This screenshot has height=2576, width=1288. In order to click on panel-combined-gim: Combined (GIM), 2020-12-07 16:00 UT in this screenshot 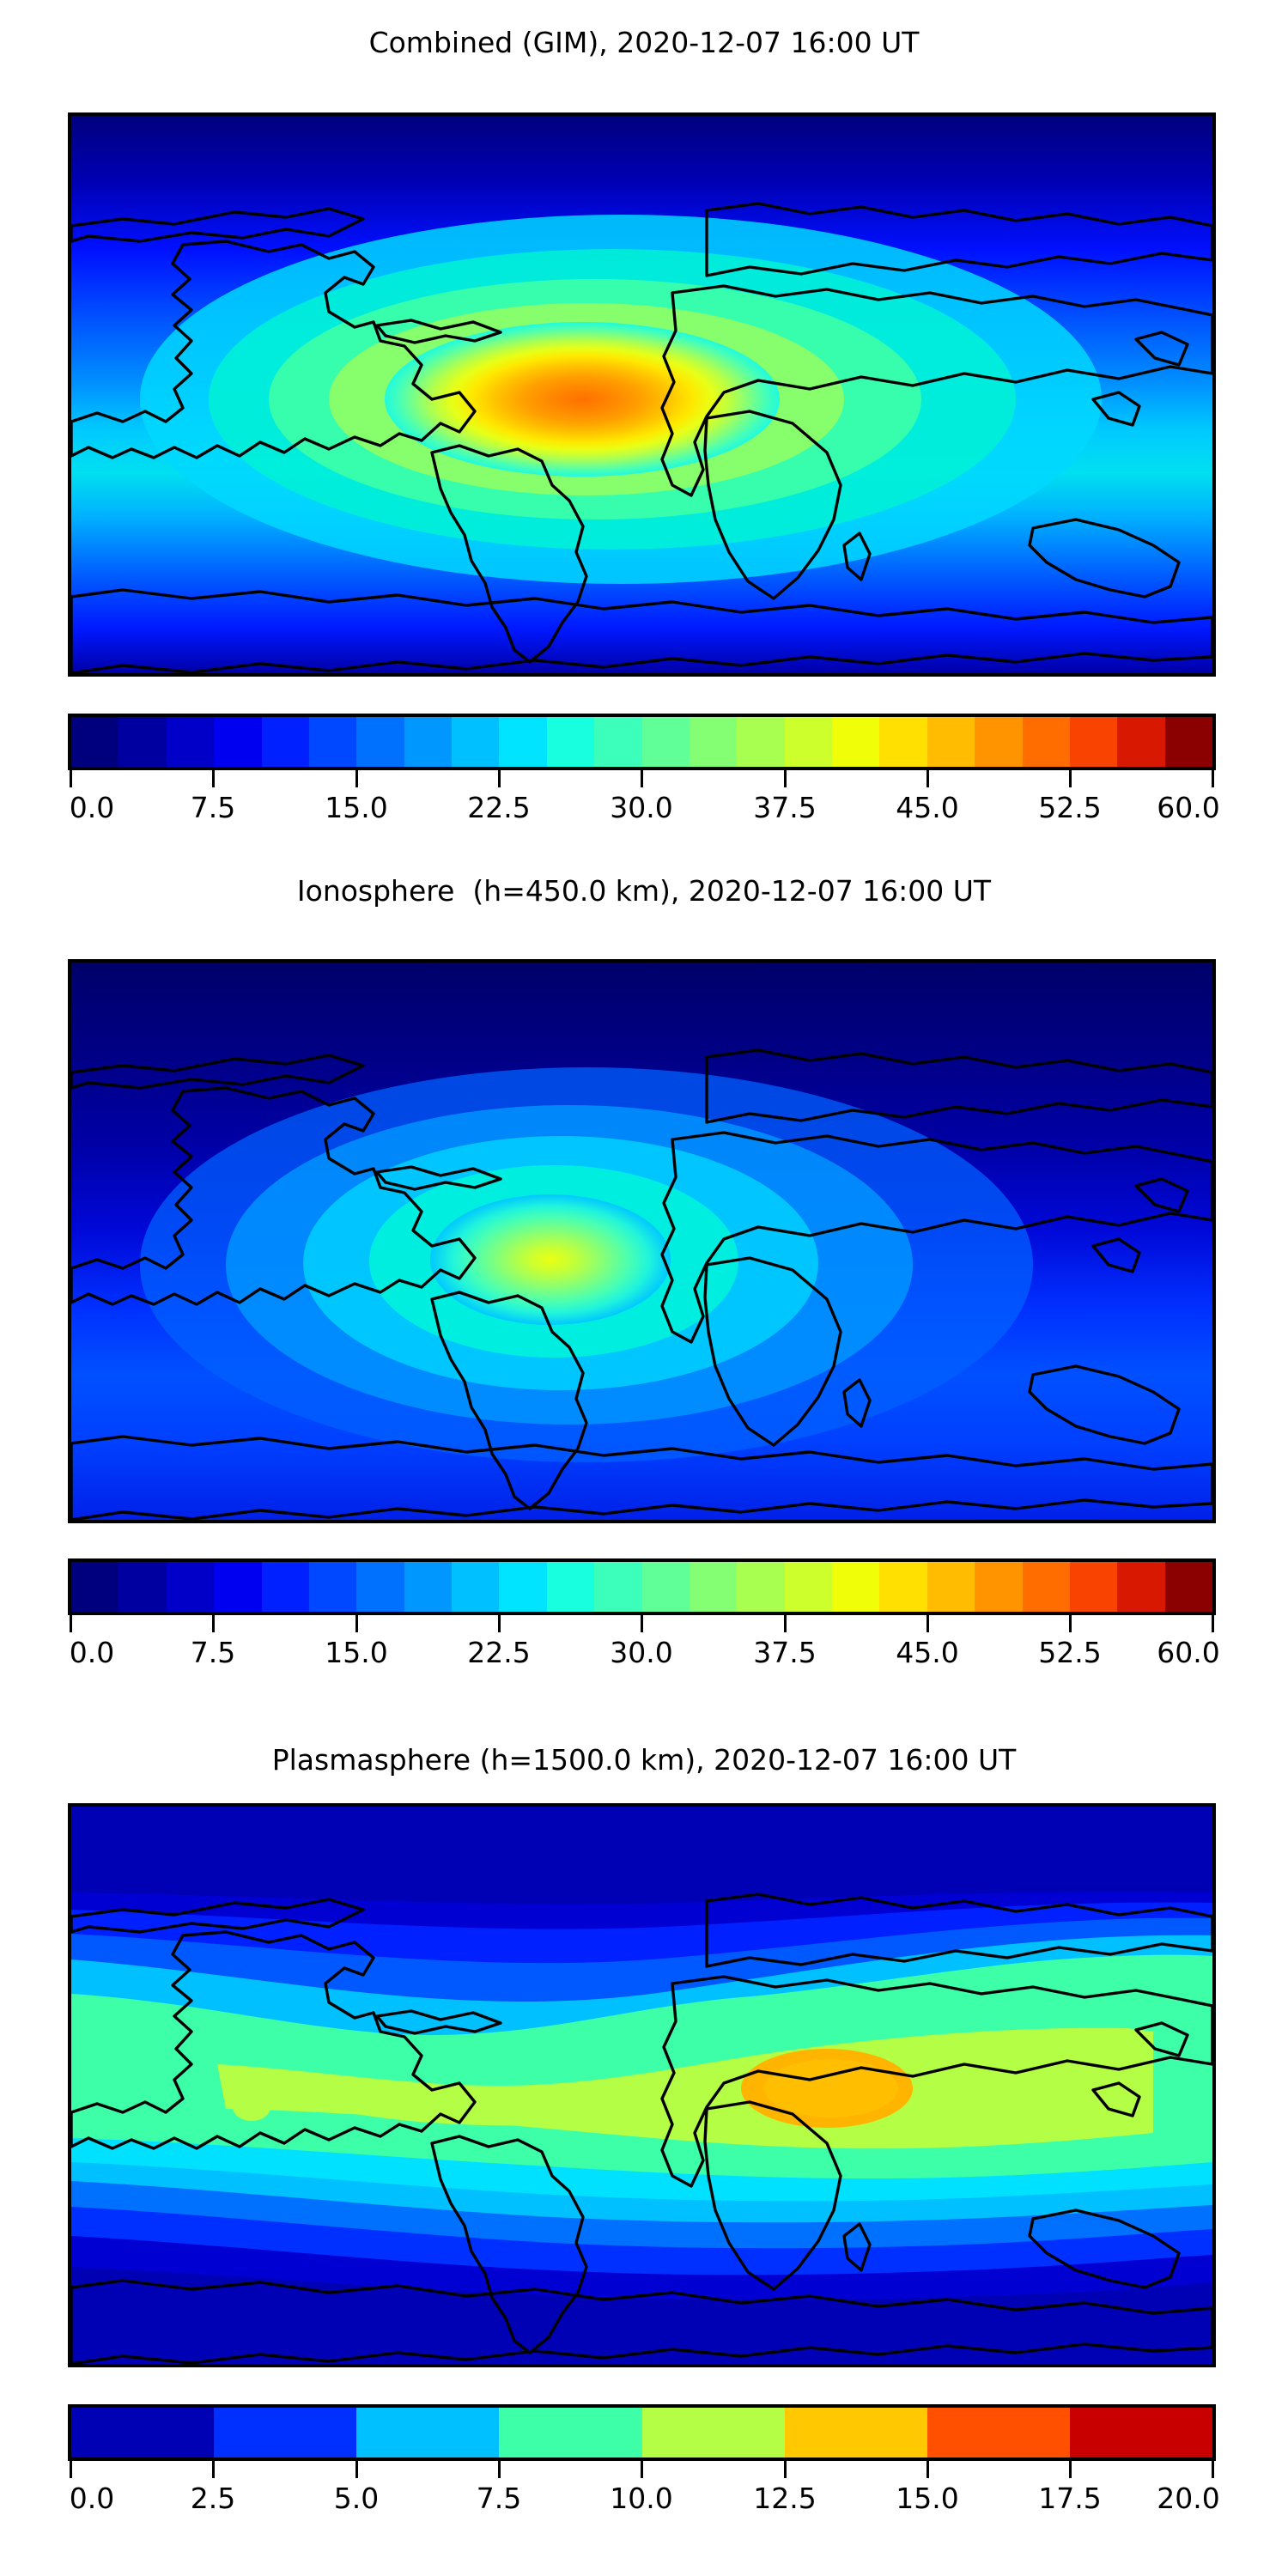, I will do `click(644, 43)`.